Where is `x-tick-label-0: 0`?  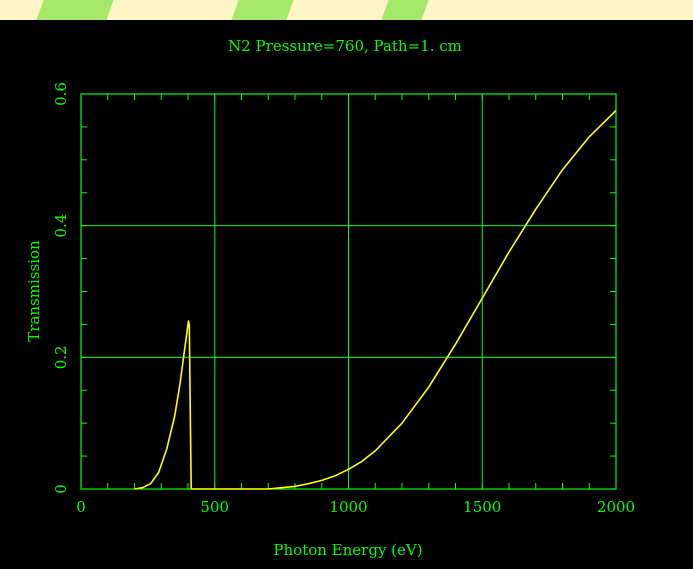
x-tick-label-0: 0 is located at coordinates (81, 507).